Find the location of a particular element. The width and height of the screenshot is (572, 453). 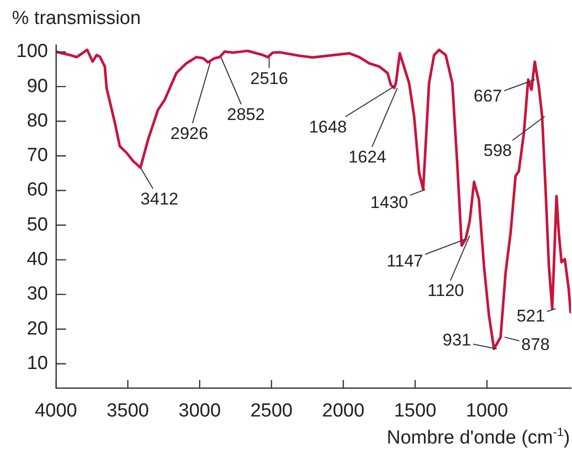

annotation: 3412 is located at coordinates (159, 198).